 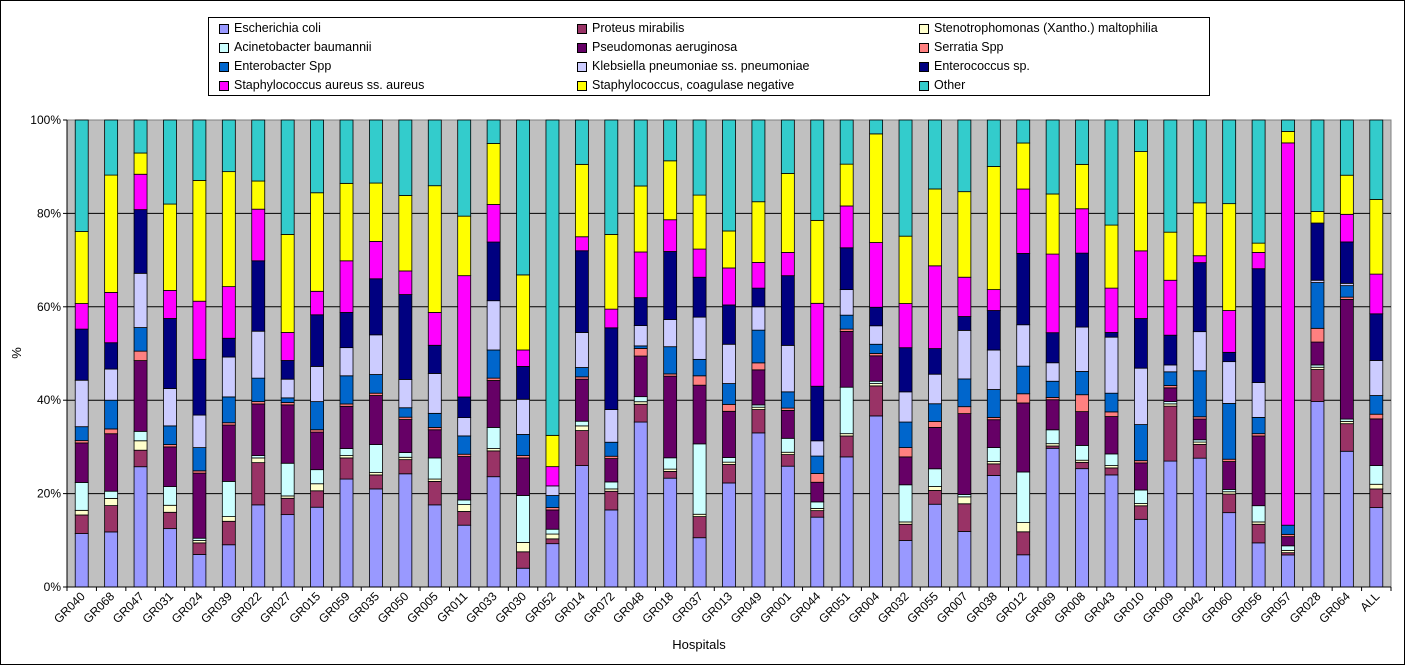 What do you see at coordinates (1187, 607) in the screenshot?
I see `x-tick-label: GR042` at bounding box center [1187, 607].